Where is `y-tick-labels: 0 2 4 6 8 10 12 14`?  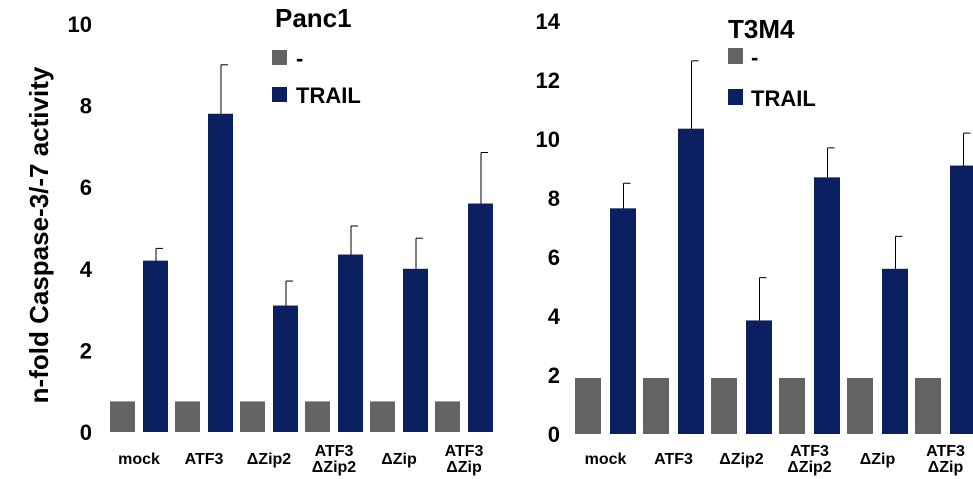
y-tick-labels: 0 2 4 6 8 10 12 14 is located at coordinates (548, 228).